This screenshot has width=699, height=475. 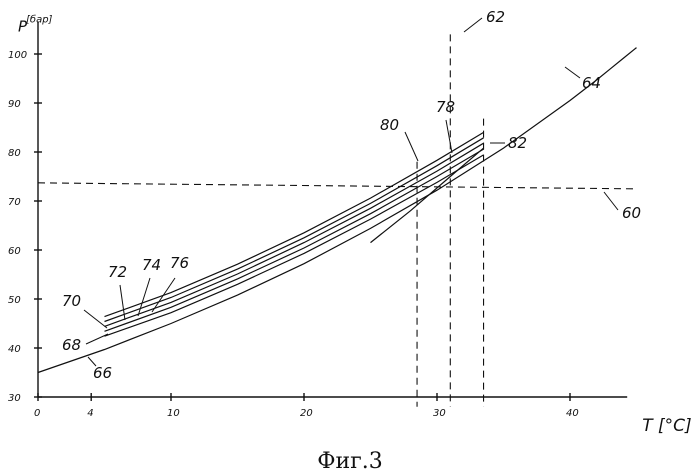 What do you see at coordinates (439, 413) in the screenshot?
I see `x-tick-label: 30` at bounding box center [439, 413].